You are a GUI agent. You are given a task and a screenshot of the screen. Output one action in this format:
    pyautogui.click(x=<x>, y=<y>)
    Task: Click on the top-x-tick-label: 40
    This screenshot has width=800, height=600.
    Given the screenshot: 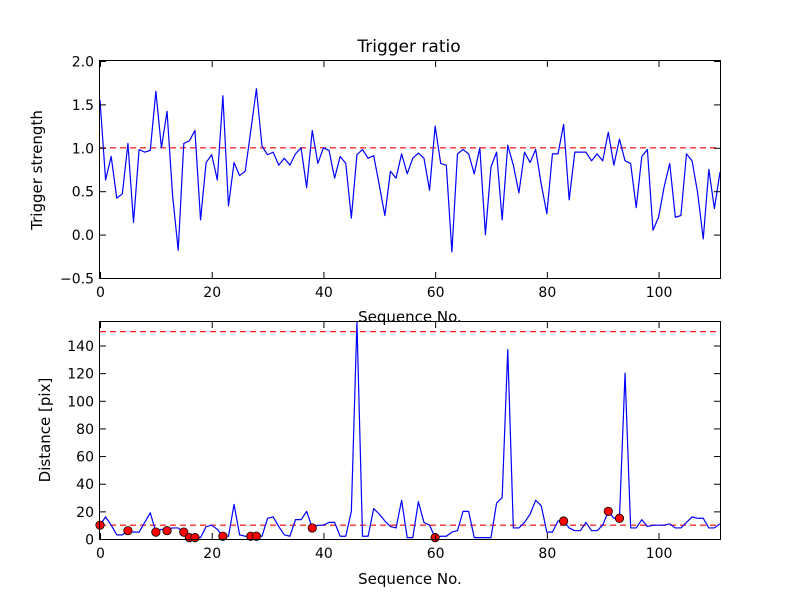 What is the action you would take?
    pyautogui.click(x=324, y=293)
    